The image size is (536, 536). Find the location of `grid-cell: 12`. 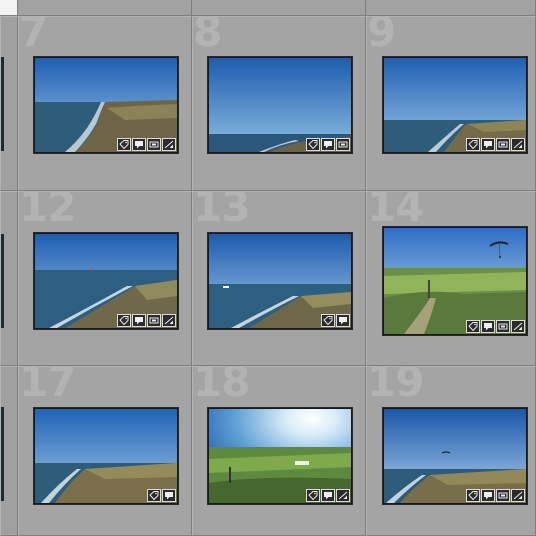

grid-cell: 12 is located at coordinates (105, 278).